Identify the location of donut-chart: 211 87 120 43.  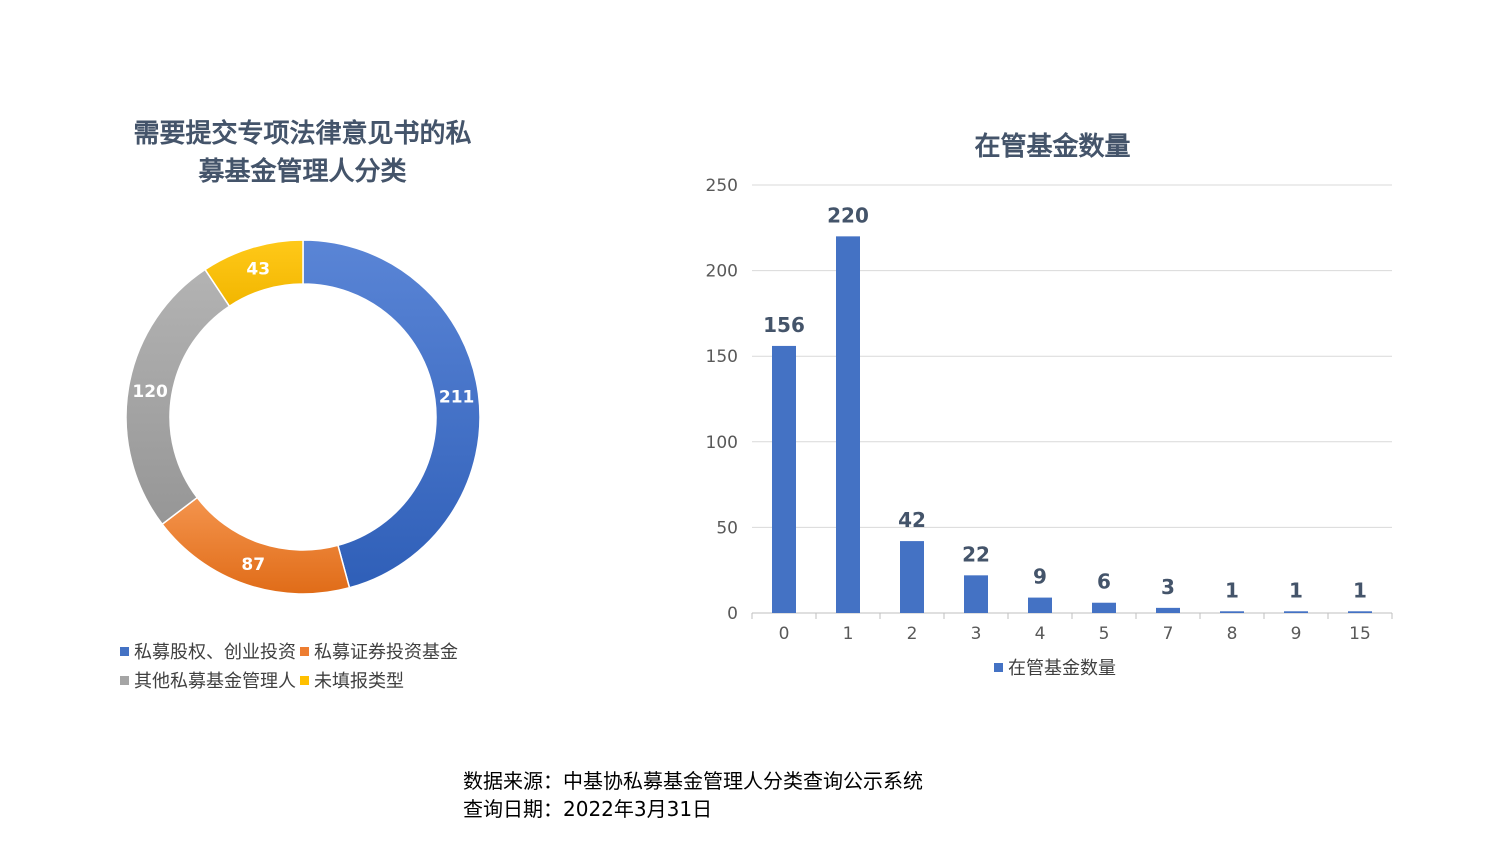
(303, 417).